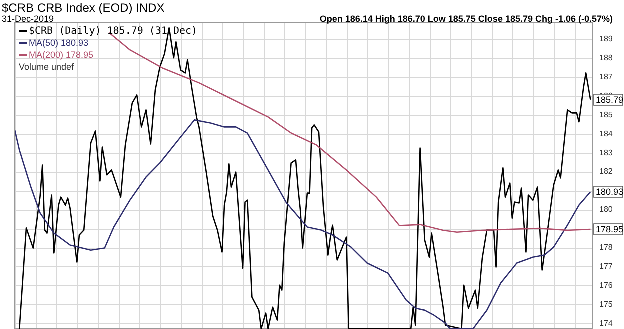 The height and width of the screenshot is (329, 624). Describe the element at coordinates (47, 67) in the screenshot. I see `annotation: Volume undef` at that location.